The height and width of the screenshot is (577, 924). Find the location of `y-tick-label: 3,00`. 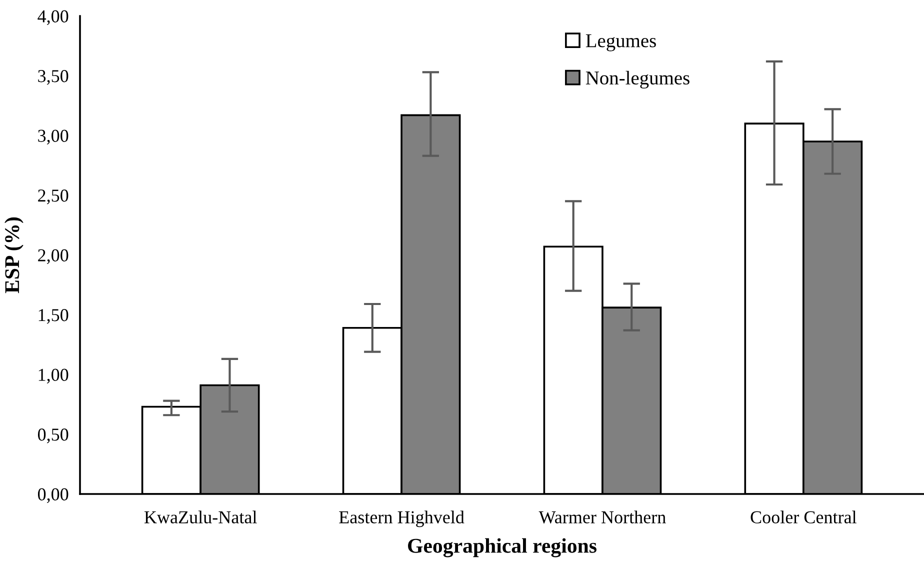

y-tick-label: 3,00 is located at coordinates (53, 137).